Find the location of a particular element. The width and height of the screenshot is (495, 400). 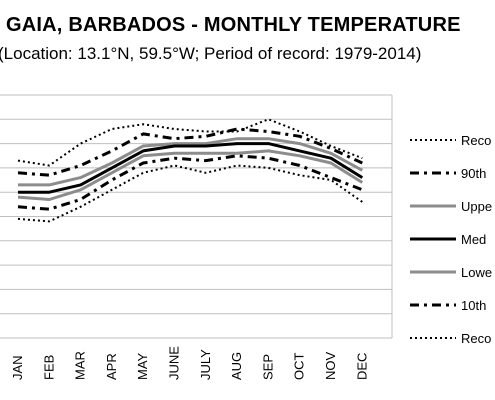

legend: Reco 90th Uppe Med Lowe 10th Reco is located at coordinates (451, 239).